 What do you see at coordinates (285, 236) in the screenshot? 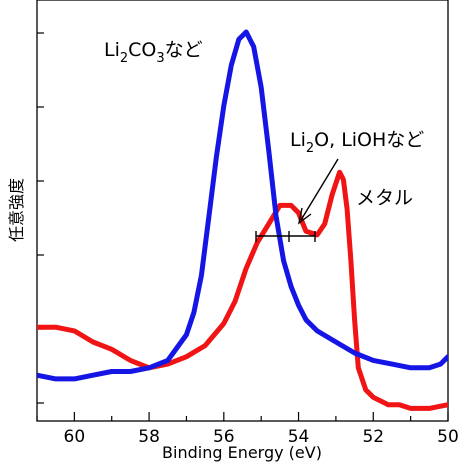
I see `region-bracket` at bounding box center [285, 236].